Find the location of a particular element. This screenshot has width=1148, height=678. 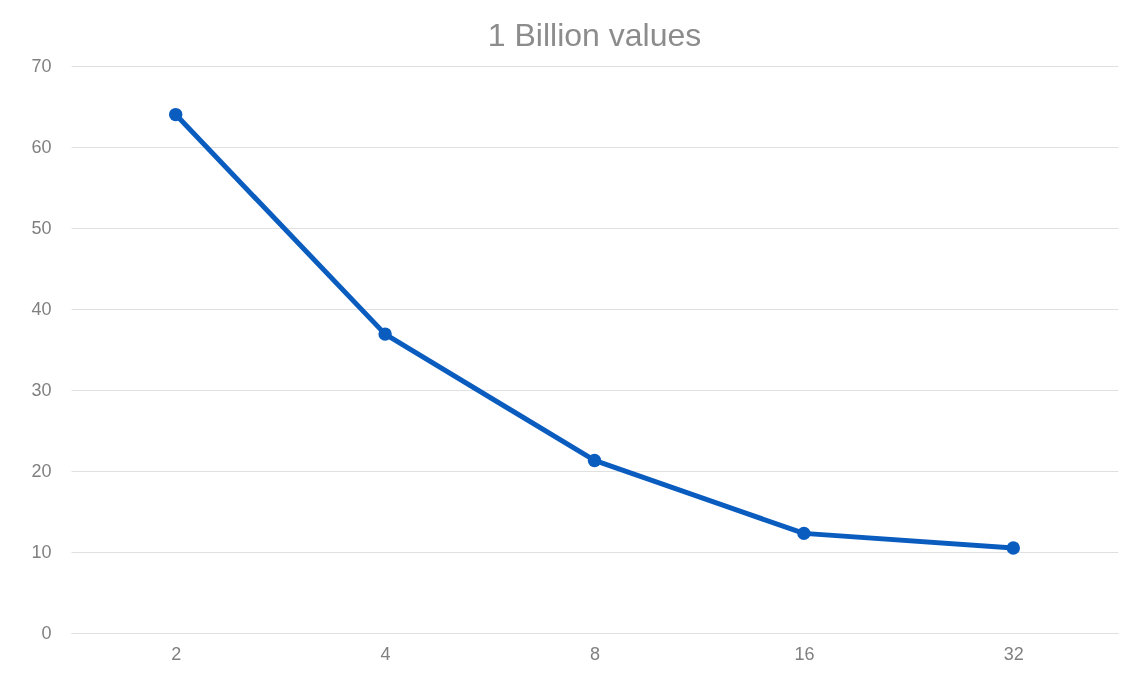

x-tick-label: 4 is located at coordinates (385, 653).